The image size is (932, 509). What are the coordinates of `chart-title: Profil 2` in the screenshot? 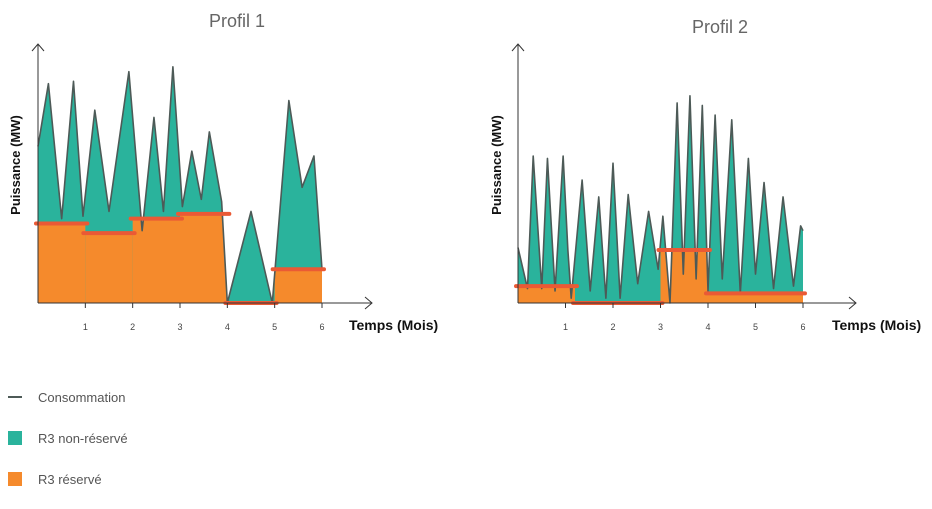 It's located at (720, 27).